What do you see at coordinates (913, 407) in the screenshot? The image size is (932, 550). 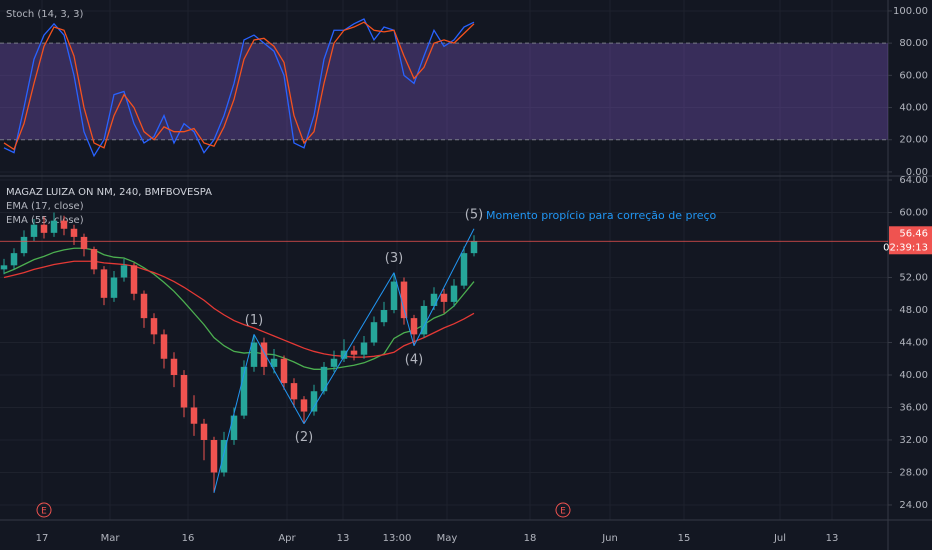 I see `y-tick-label: 36.00` at bounding box center [913, 407].